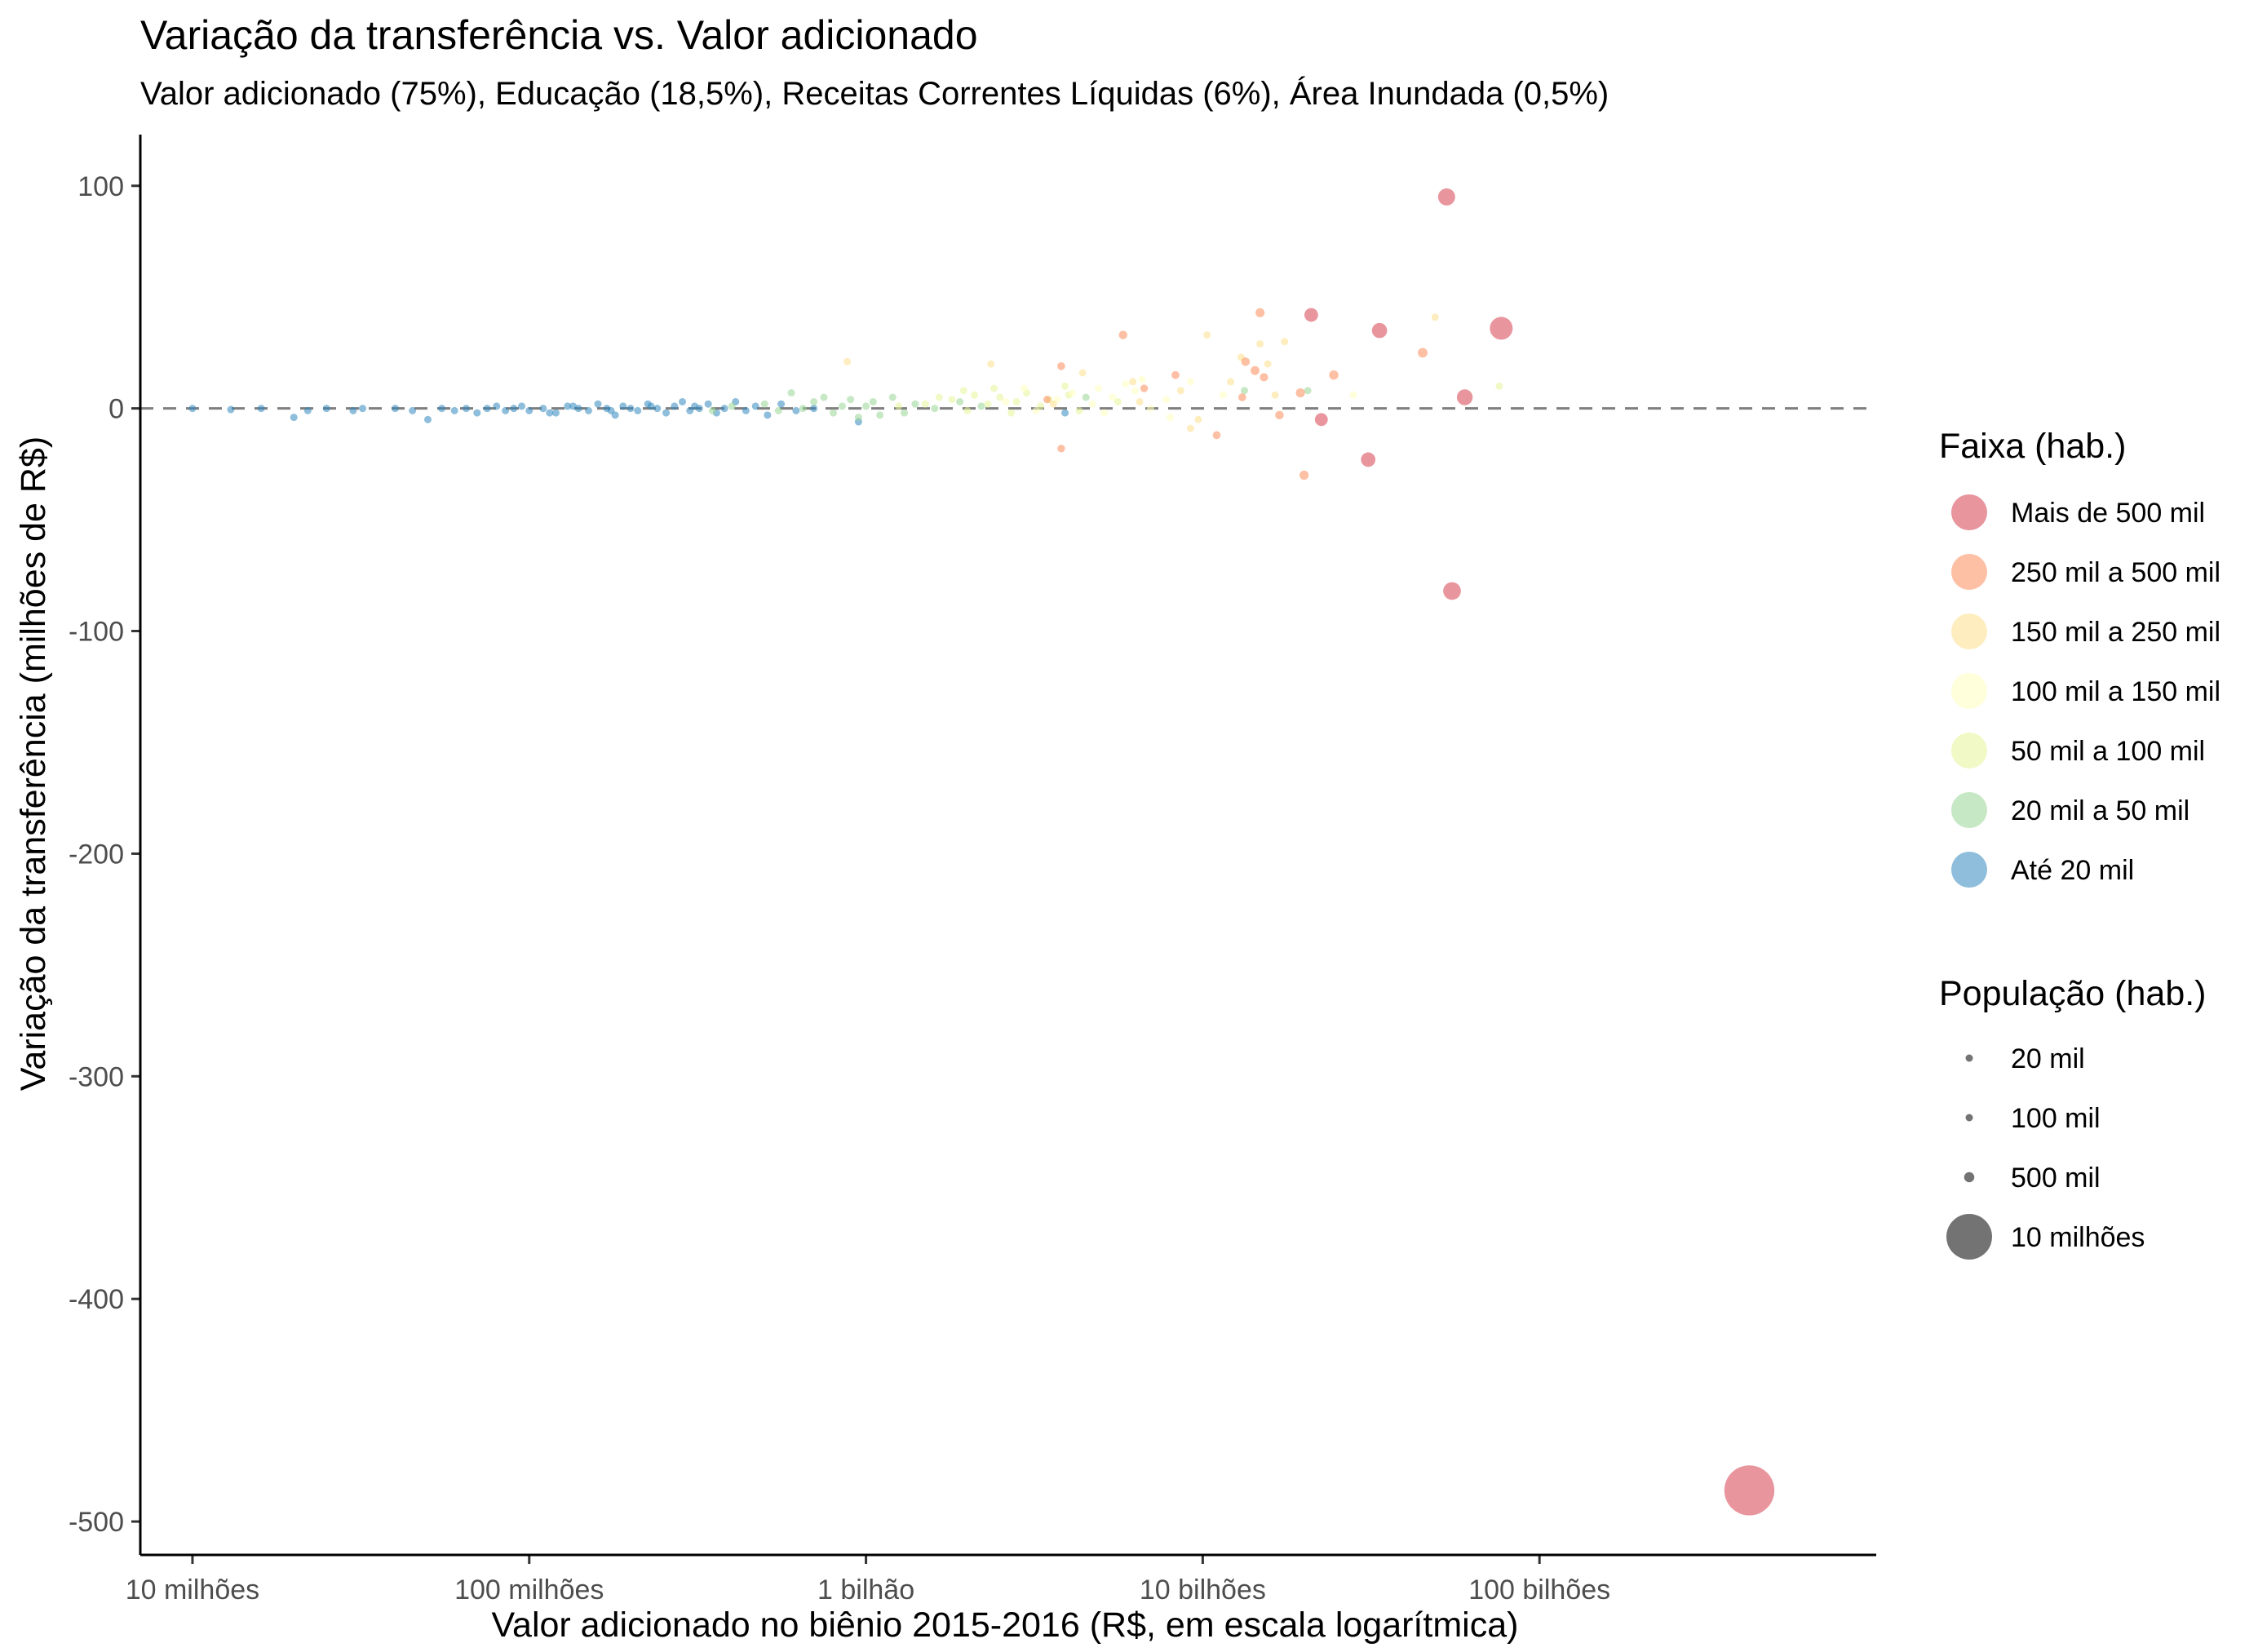 Image resolution: width=2258 pixels, height=1652 pixels. I want to click on y-tick-label: 100, so click(100, 186).